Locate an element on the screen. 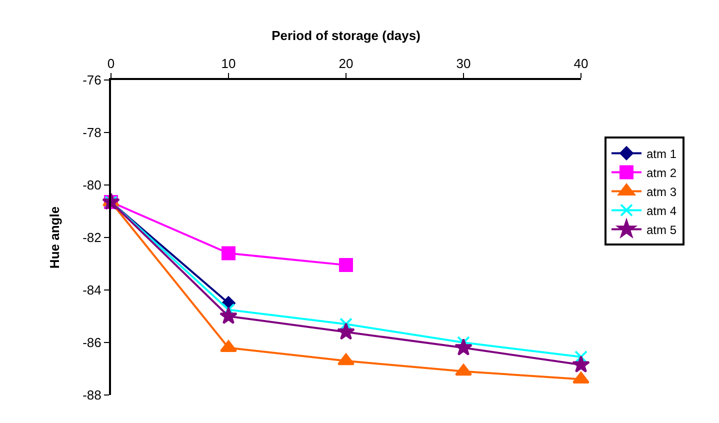  y-tick-label: -86 is located at coordinates (92, 342).